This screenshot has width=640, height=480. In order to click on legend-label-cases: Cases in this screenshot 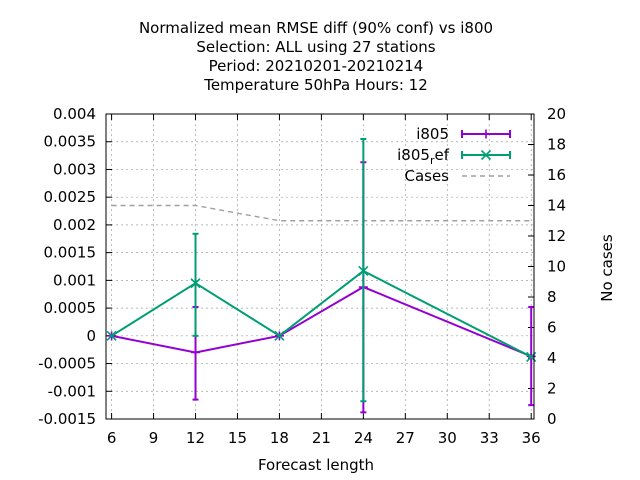, I will do `click(426, 176)`.